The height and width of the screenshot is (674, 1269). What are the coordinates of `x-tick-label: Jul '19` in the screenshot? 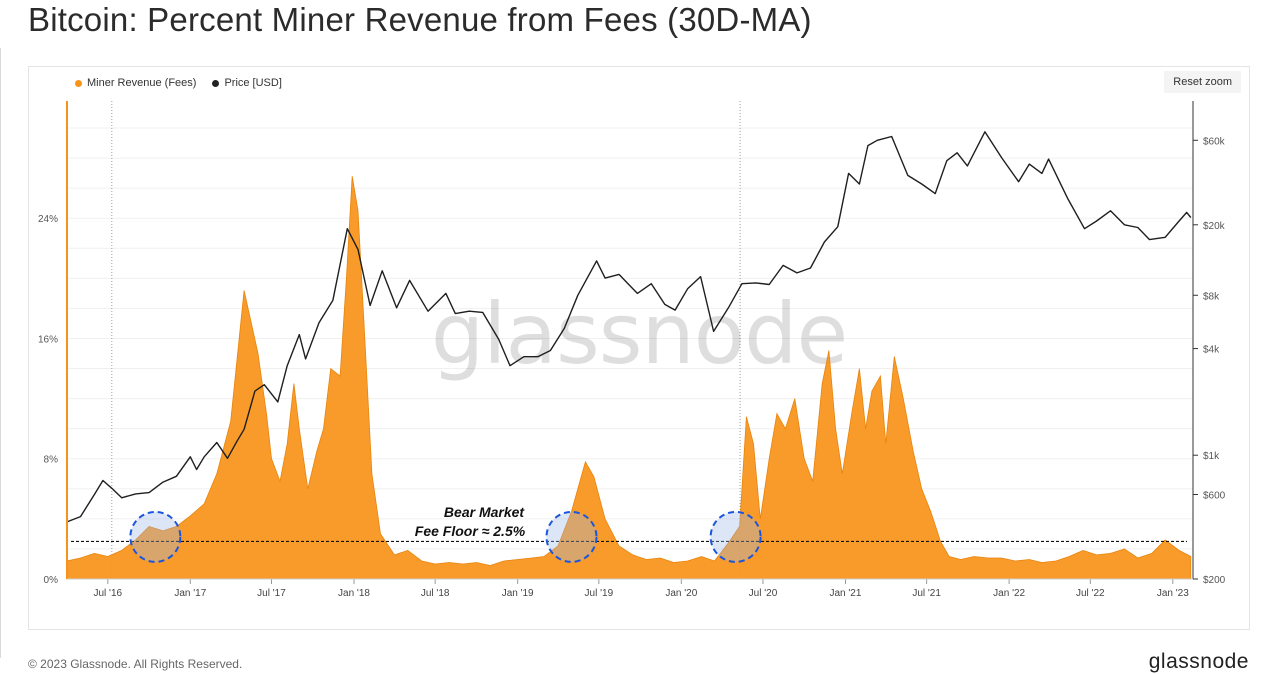 It's located at (599, 593).